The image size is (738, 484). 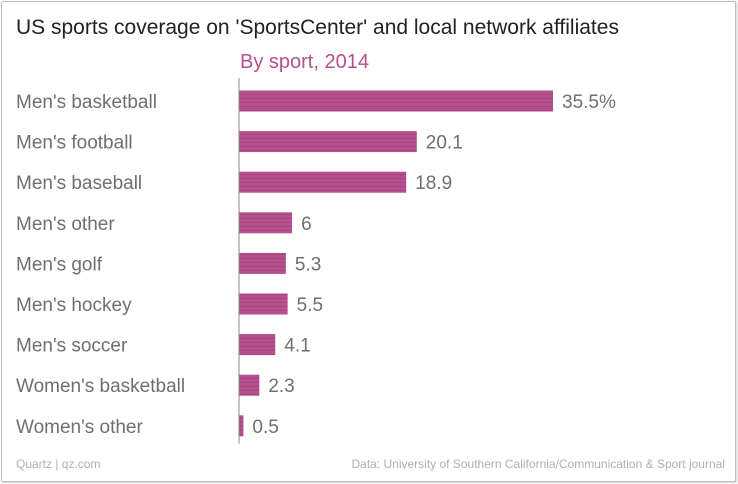 What do you see at coordinates (589, 102) in the screenshot?
I see `value-label: 35.5%` at bounding box center [589, 102].